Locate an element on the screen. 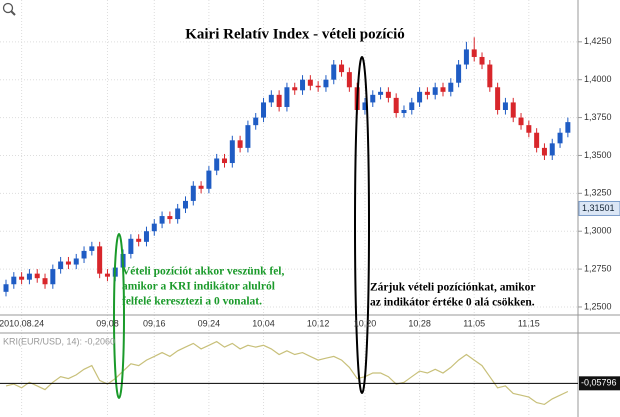  zoom-icon is located at coordinates (9, 9).